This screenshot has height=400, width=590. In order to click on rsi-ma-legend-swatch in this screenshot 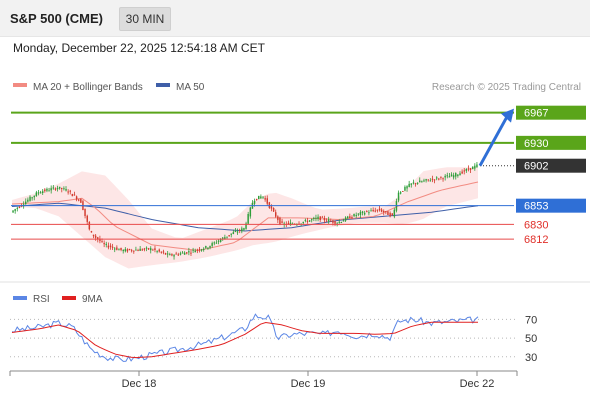, I will do `click(69, 298)`.